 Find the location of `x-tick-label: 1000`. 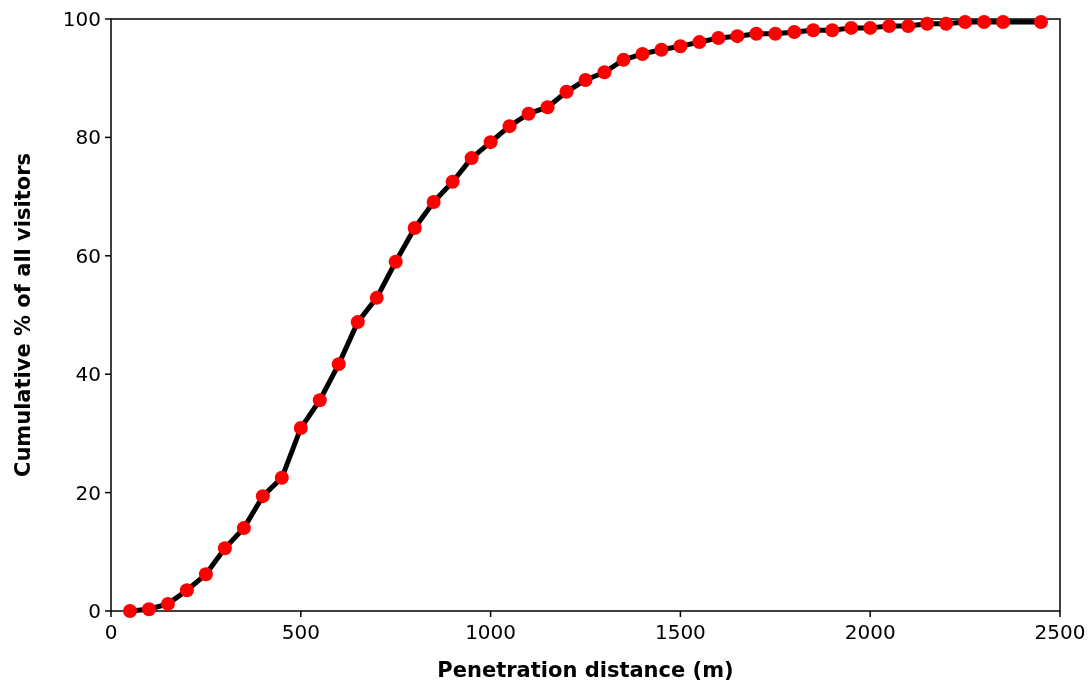

x-tick-label: 1000 is located at coordinates (491, 632).